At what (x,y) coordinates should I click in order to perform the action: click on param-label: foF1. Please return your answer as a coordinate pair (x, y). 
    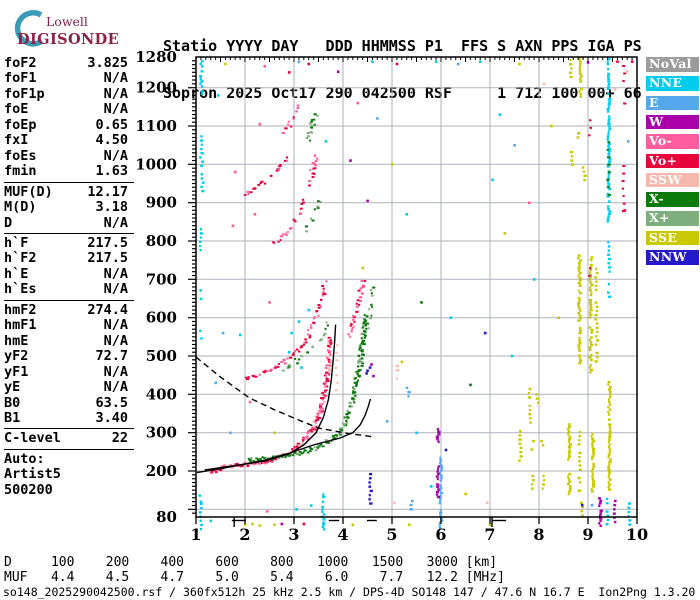
    Looking at the image, I should click on (20, 78).